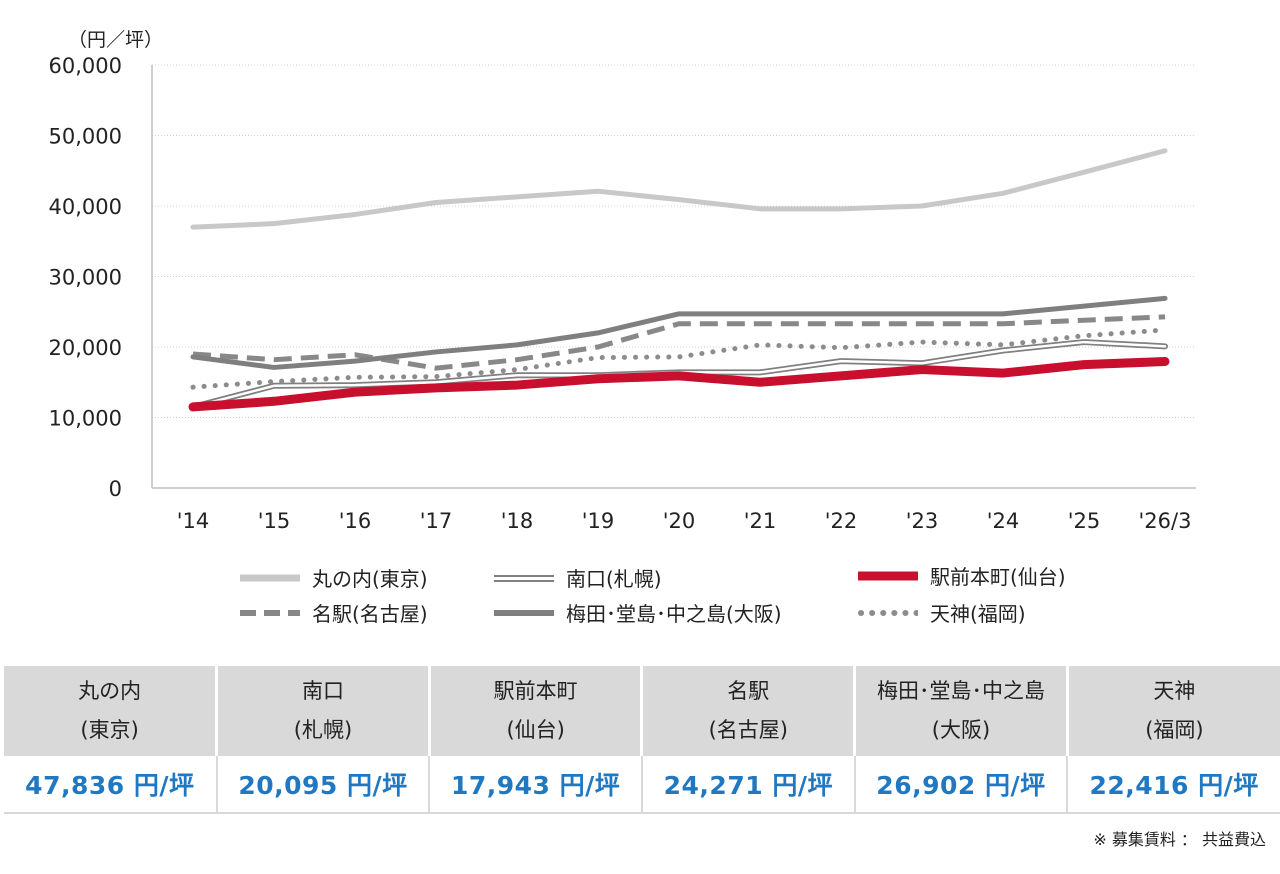 The image size is (1280, 874). Describe the element at coordinates (536, 785) in the screenshot. I see `rent-value-cell: 17,943 円/坪` at that location.